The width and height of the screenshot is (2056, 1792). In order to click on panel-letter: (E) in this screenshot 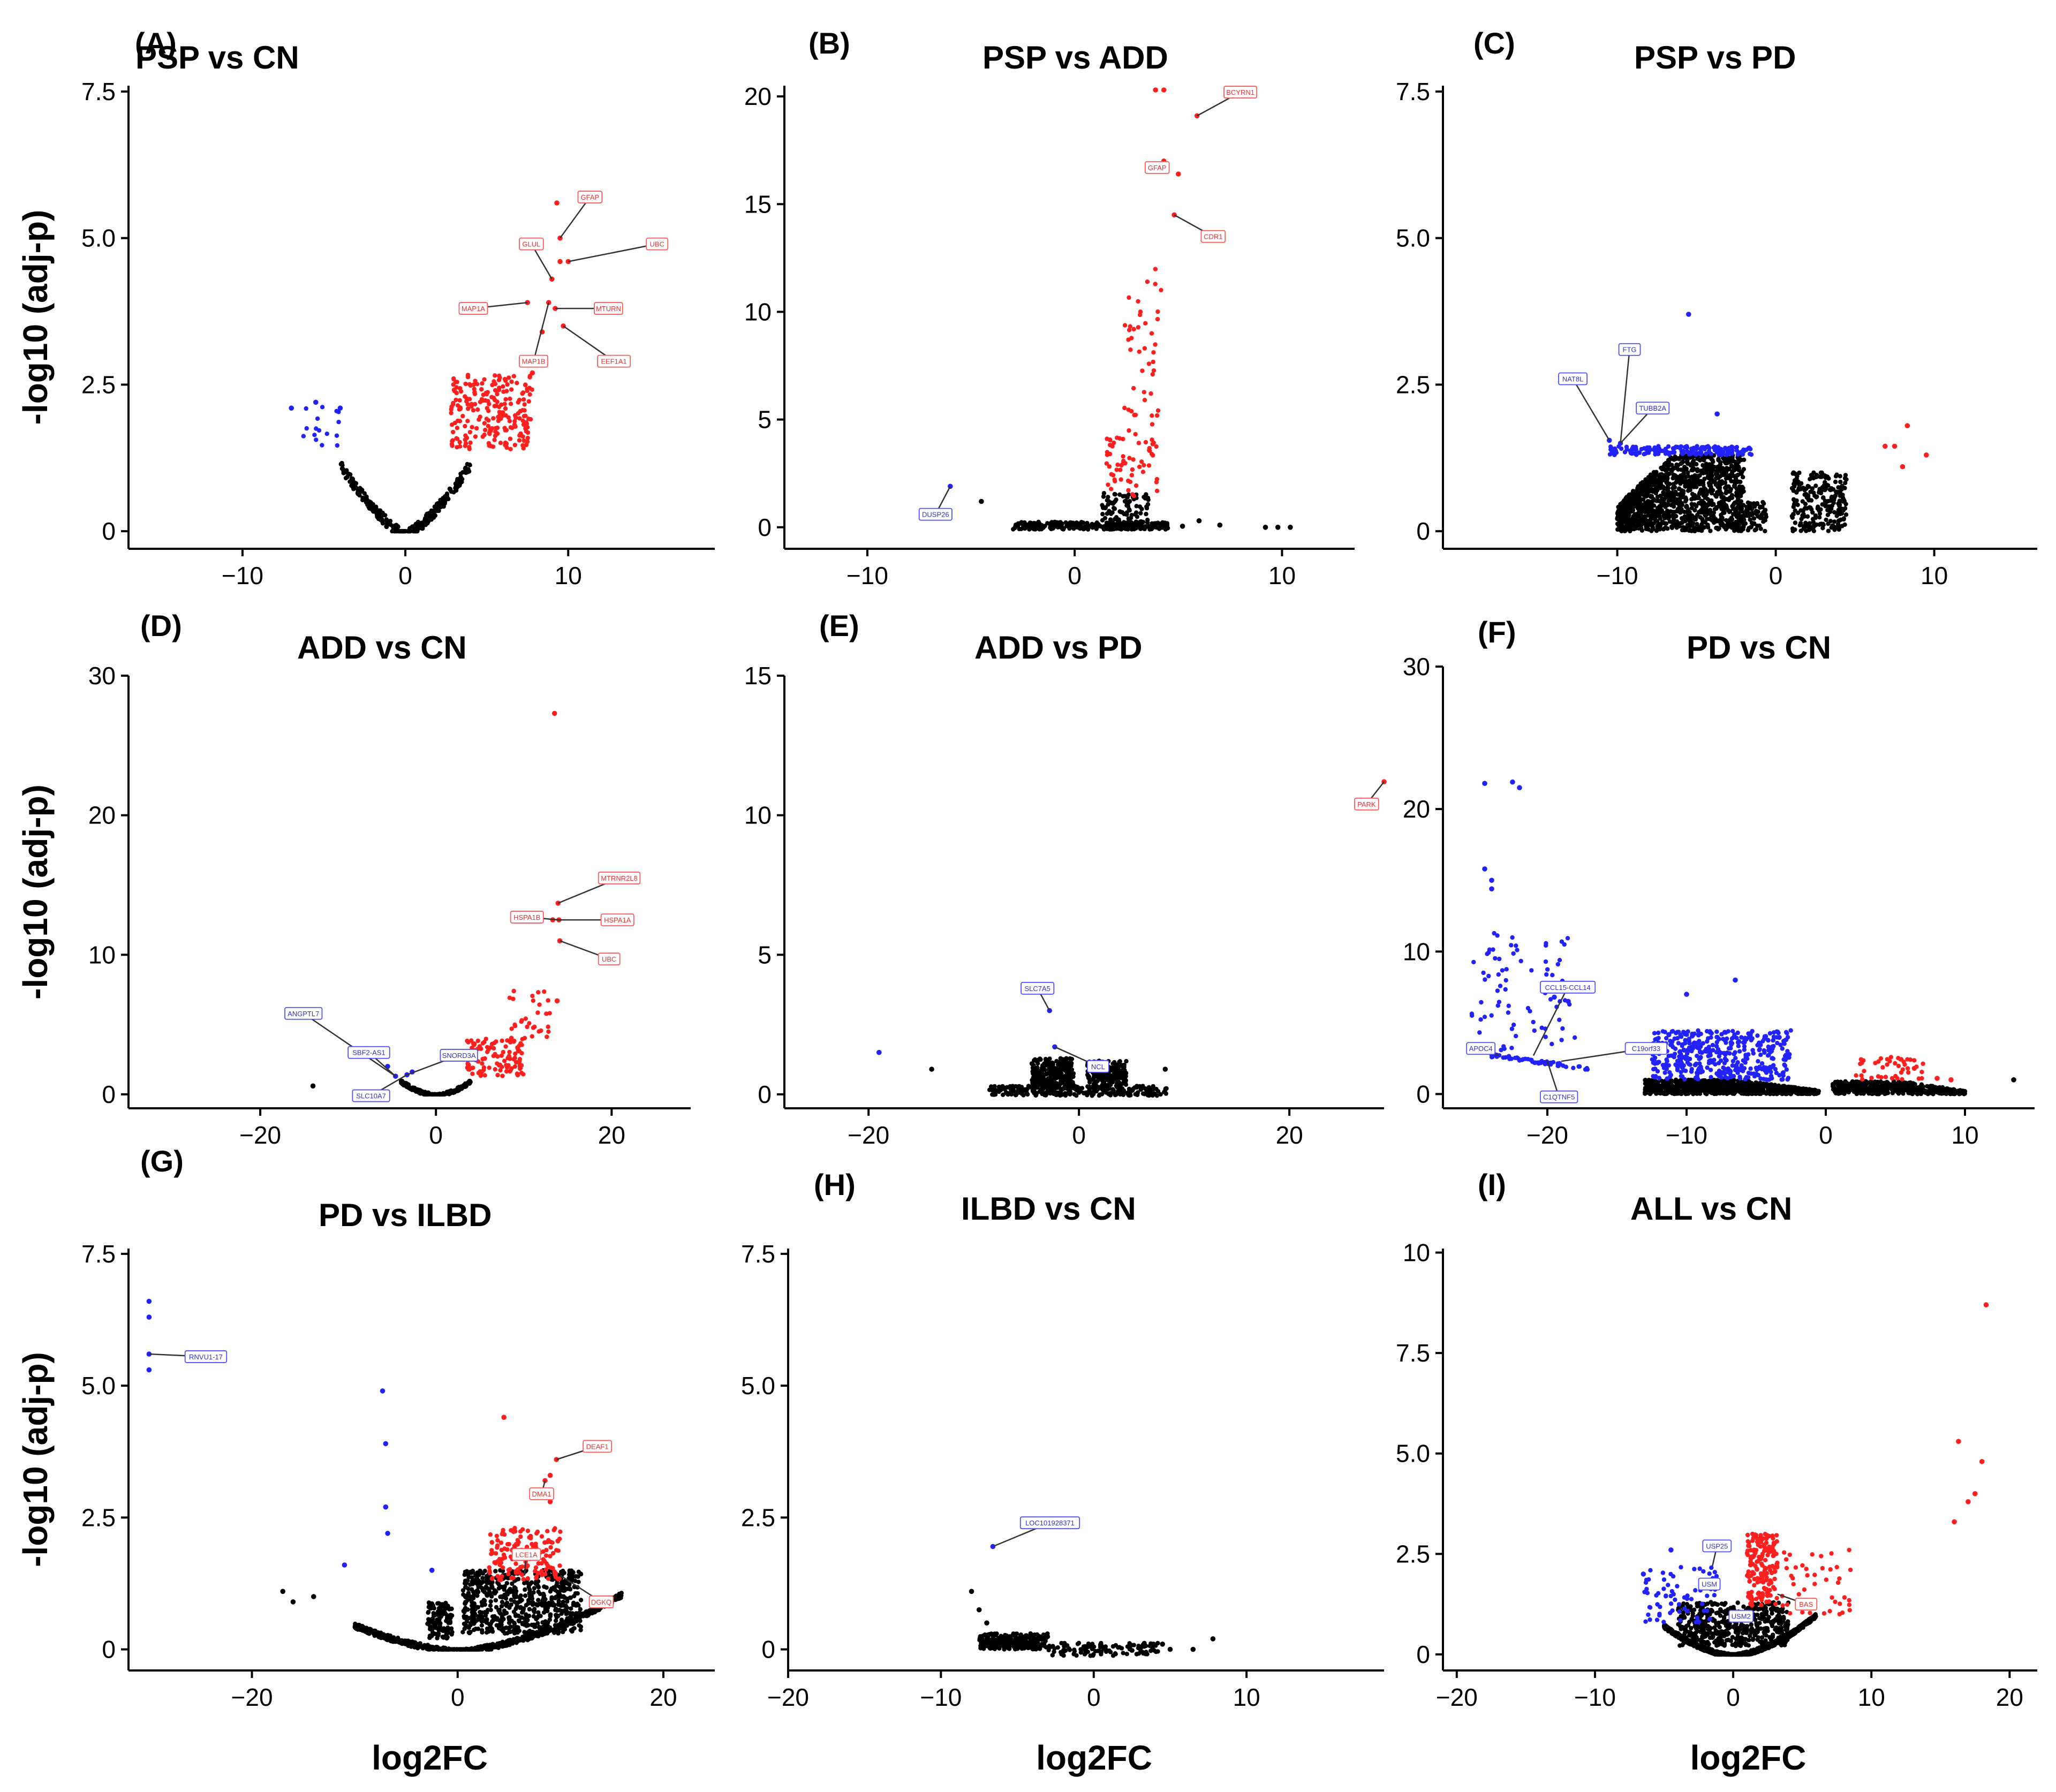, I will do `click(839, 626)`.